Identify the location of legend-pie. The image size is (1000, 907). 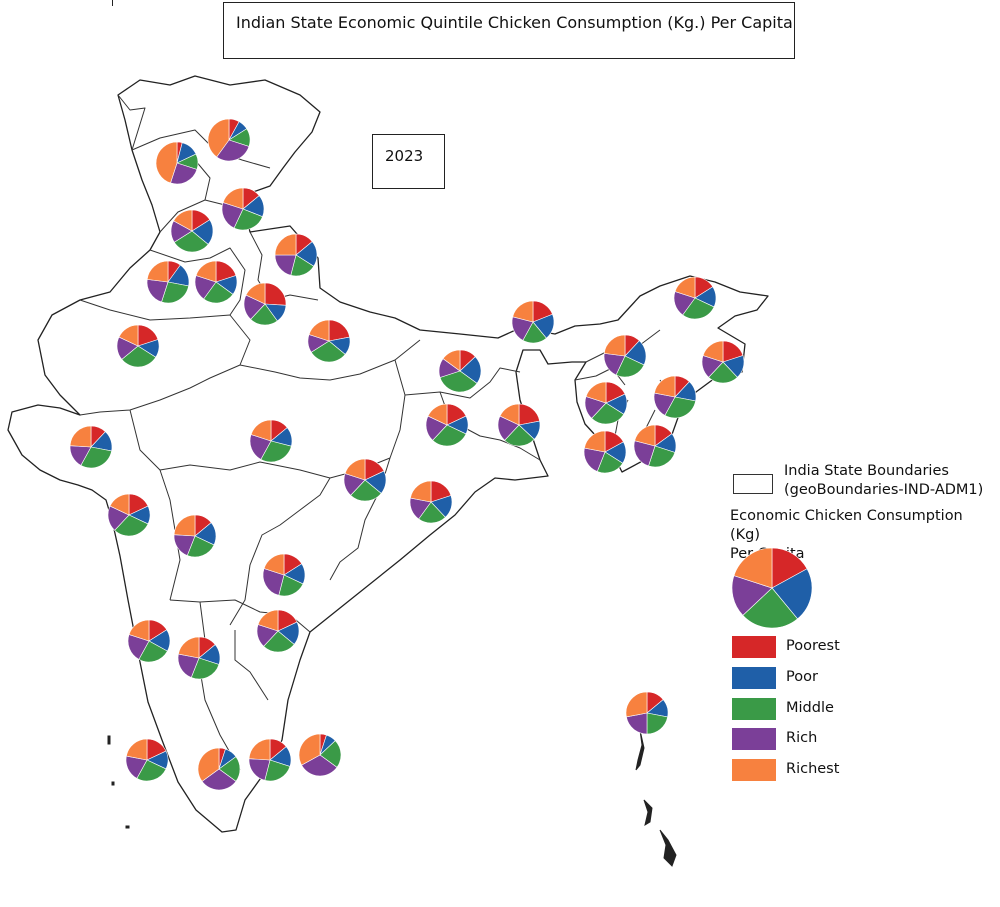
(772, 588).